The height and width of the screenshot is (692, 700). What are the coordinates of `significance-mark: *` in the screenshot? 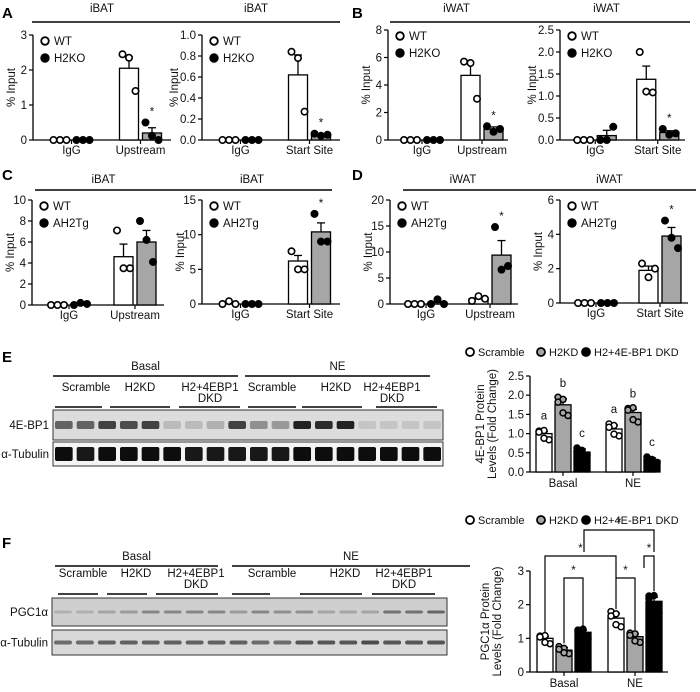 It's located at (321, 124).